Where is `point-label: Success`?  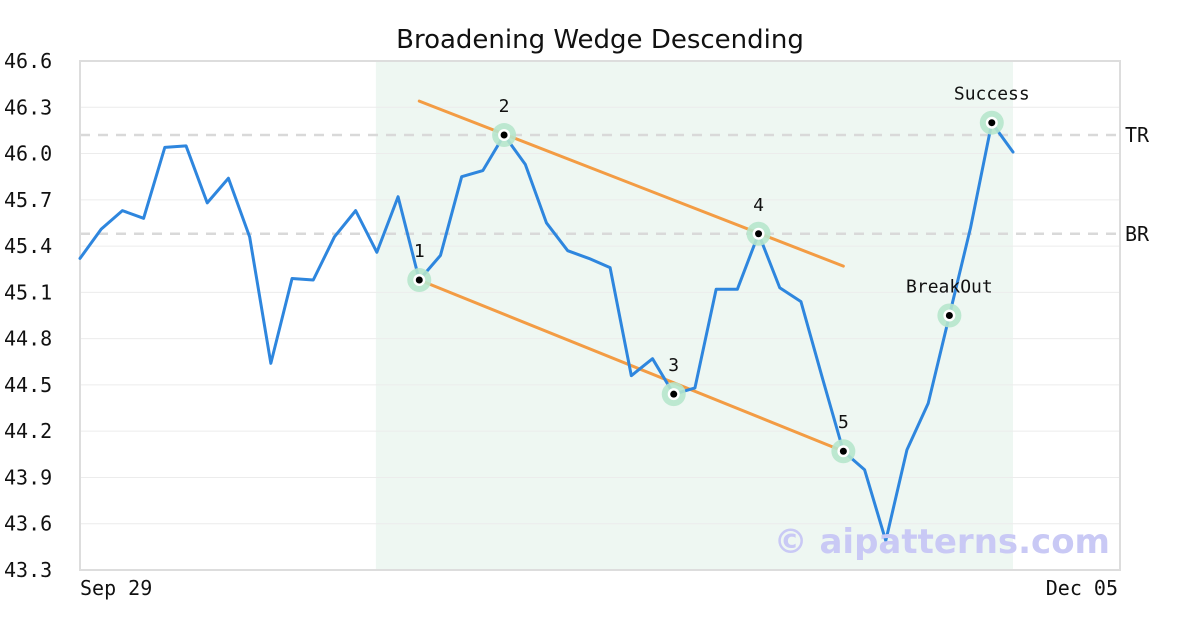
point-label: Success is located at coordinates (992, 94).